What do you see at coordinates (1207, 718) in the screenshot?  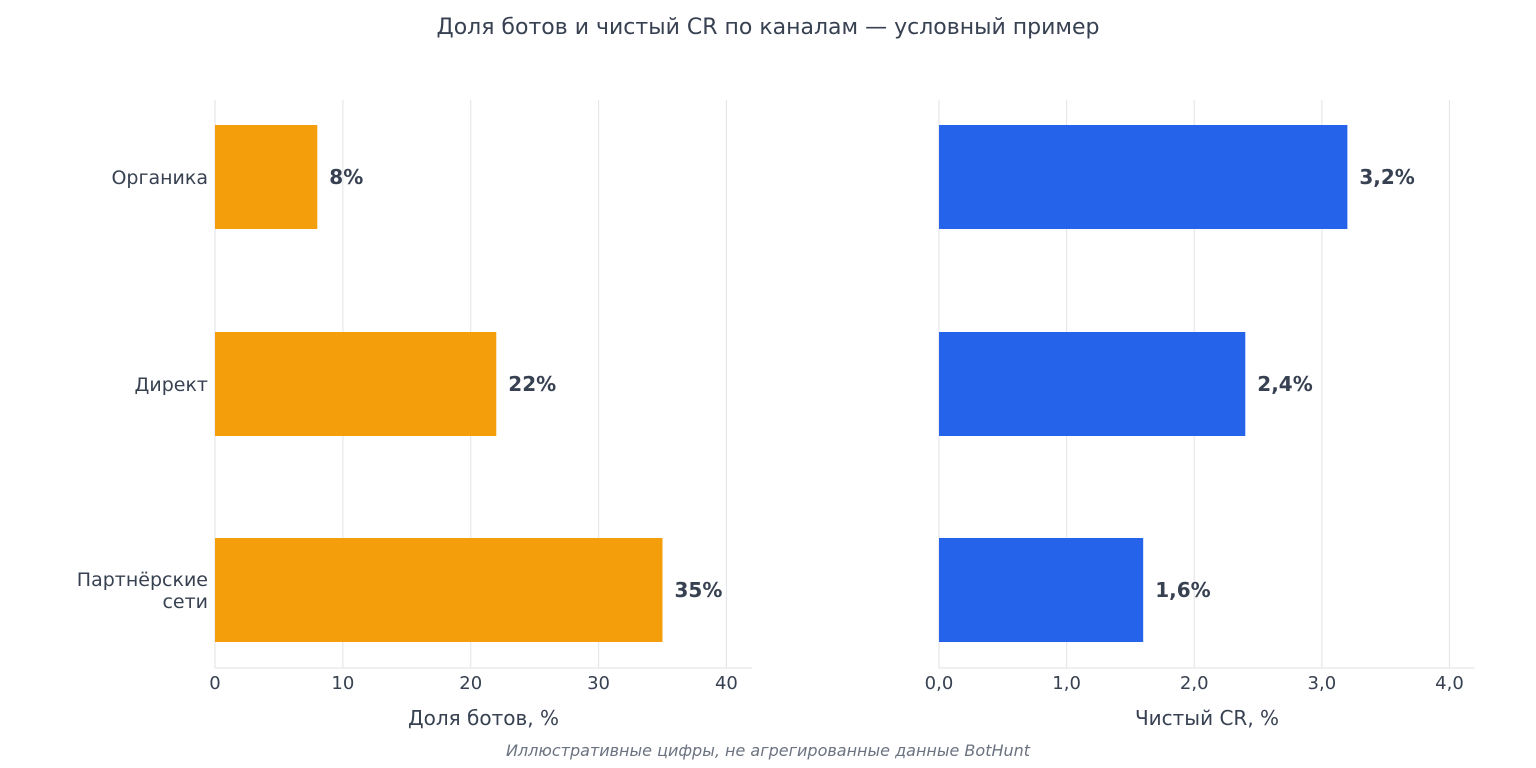 I see `x-axis-label: Чистый CR, %` at bounding box center [1207, 718].